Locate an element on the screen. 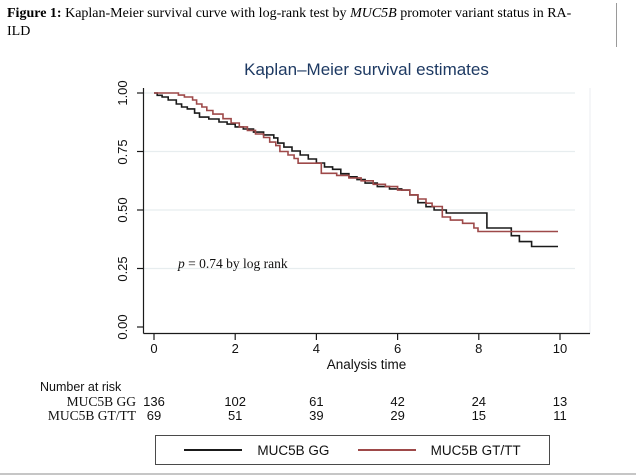 The width and height of the screenshot is (636, 475). x-tick-label: 8 is located at coordinates (479, 348).